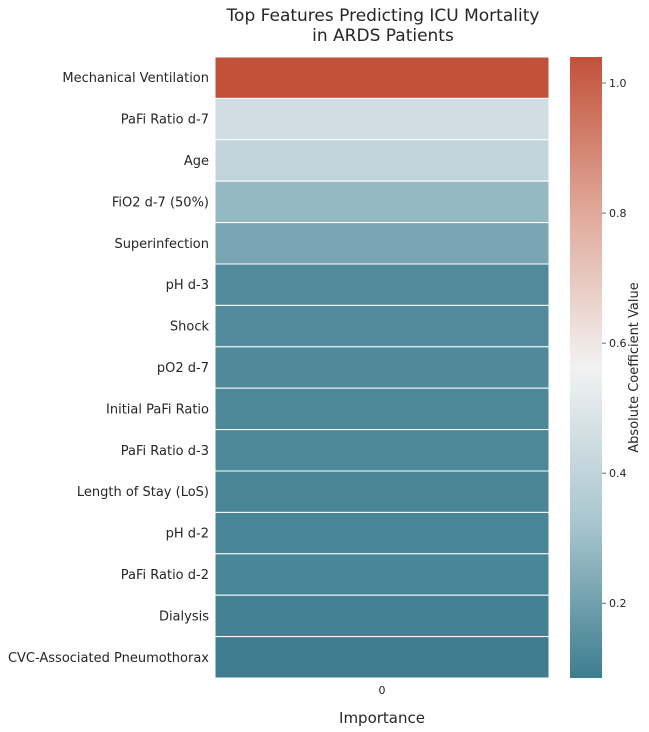 Image resolution: width=649 pixels, height=732 pixels. Describe the element at coordinates (618, 473) in the screenshot. I see `colorbar-tick-label: 0.4` at that location.